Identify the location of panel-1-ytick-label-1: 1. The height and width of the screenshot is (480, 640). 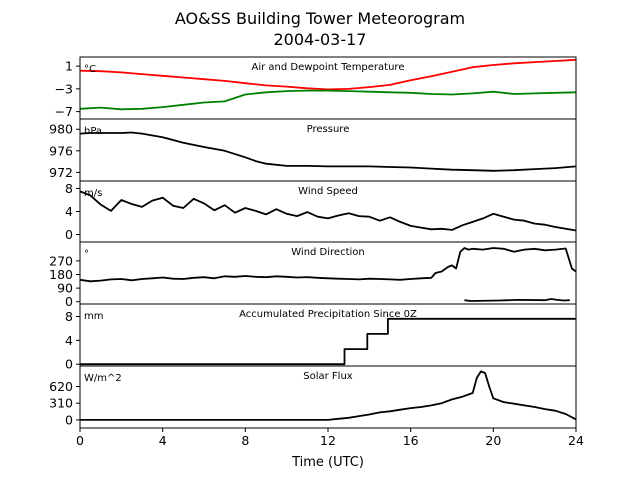
(69, 66).